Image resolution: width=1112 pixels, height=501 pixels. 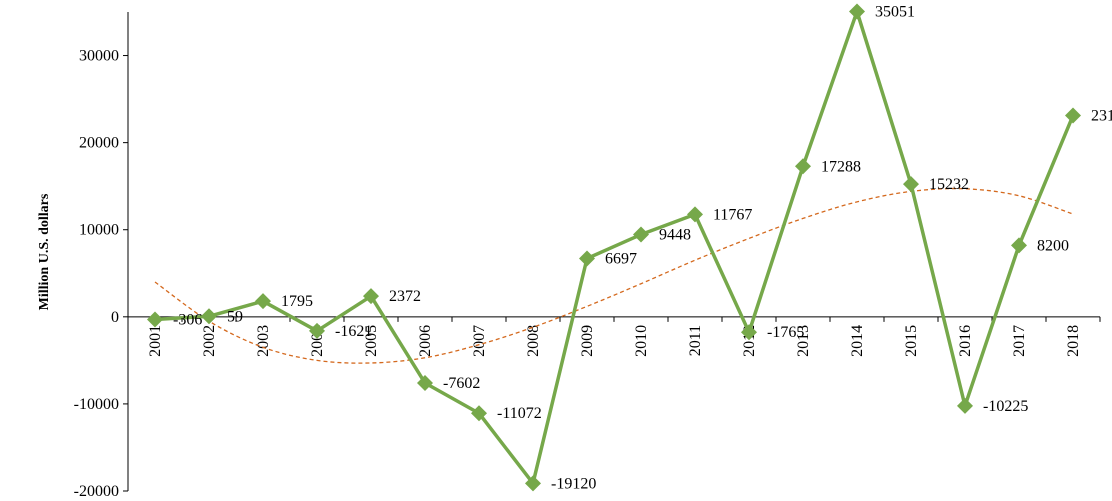 I want to click on x-tick-label: 2008, so click(x=533, y=341).